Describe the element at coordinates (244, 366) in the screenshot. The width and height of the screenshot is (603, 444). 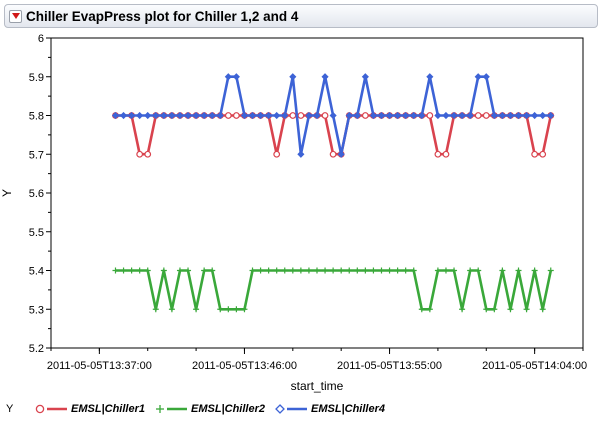
I see `x-tick-label: 2011-05-05T13:46:00` at that location.